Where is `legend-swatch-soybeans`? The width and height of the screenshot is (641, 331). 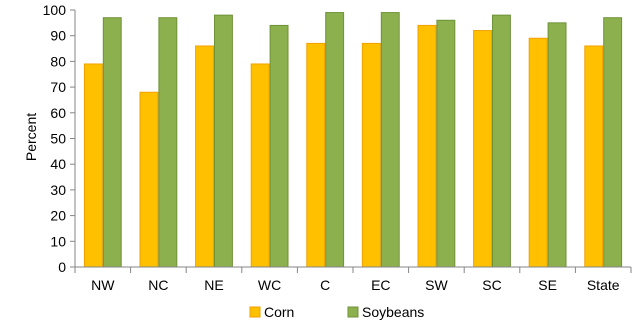
legend-swatch-soybeans is located at coordinates (353, 312).